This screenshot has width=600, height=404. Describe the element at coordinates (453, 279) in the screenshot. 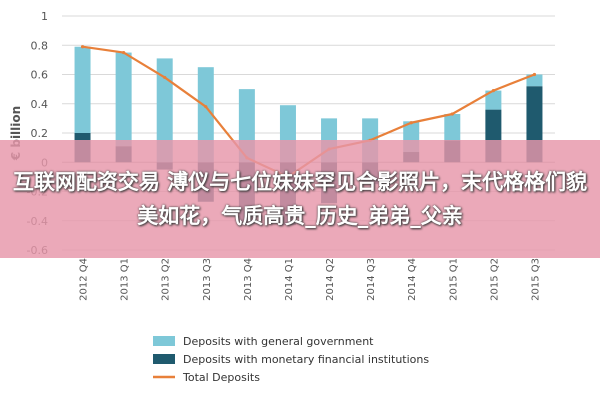

I see `x-tick-label: 2015 Q1` at that location.